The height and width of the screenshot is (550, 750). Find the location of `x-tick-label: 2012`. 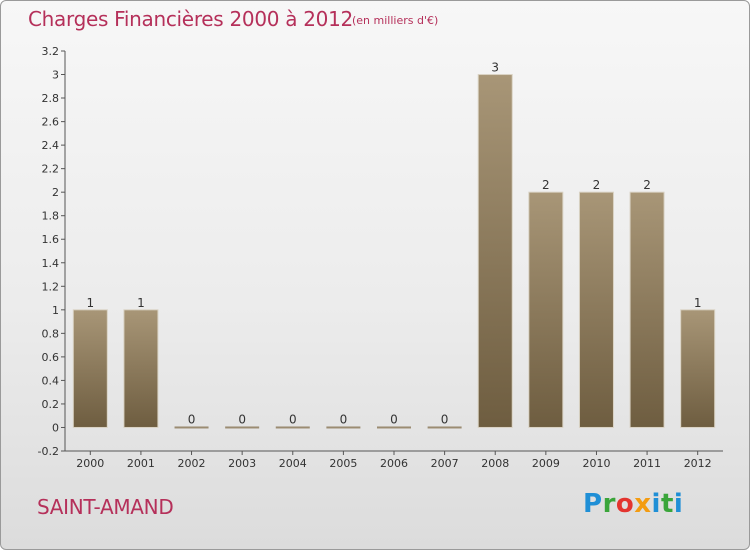

x-tick-label: 2012 is located at coordinates (698, 463).